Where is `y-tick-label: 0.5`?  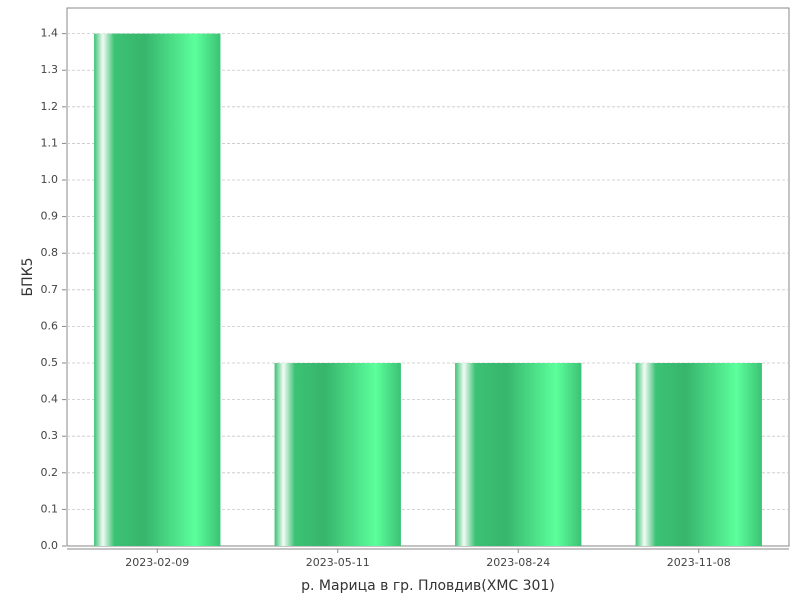 y-tick-label: 0.5 is located at coordinates (50, 362).